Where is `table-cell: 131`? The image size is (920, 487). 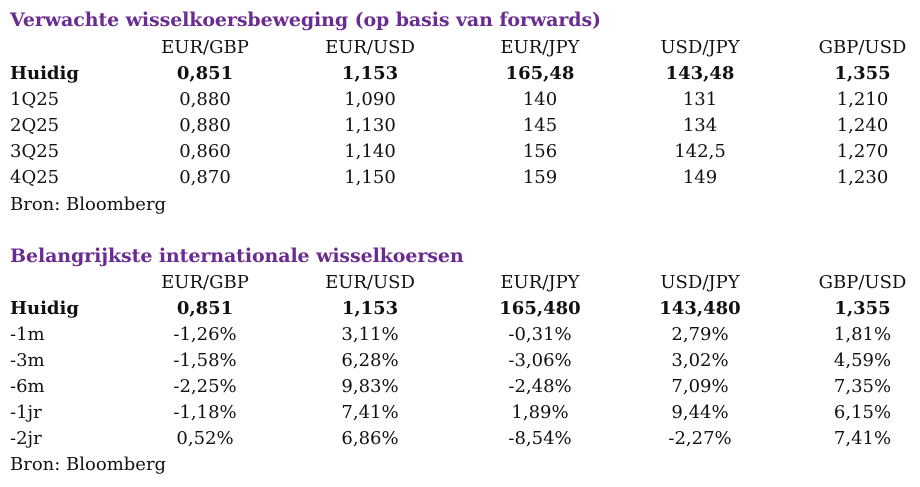 table-cell: 131 is located at coordinates (700, 99).